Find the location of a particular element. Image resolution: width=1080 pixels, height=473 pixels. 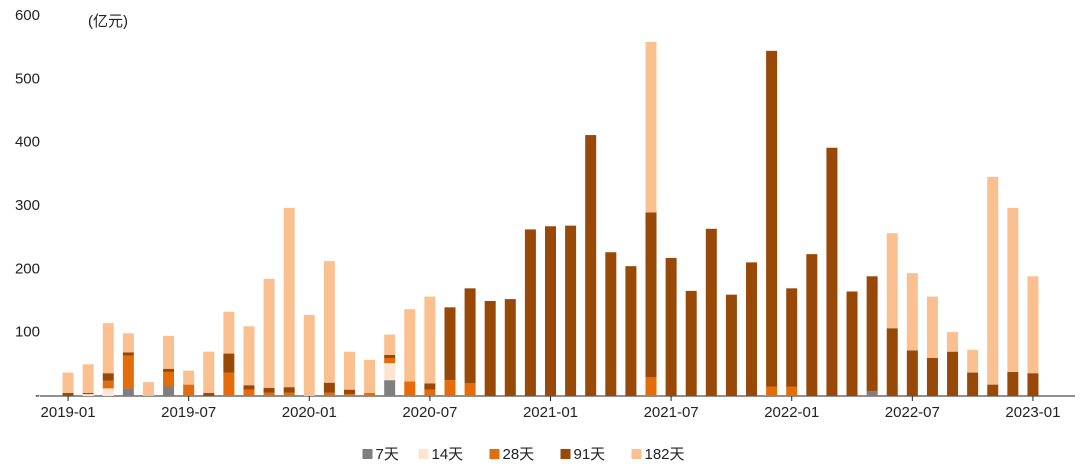

y-tick-label: 600 is located at coordinates (27, 15).